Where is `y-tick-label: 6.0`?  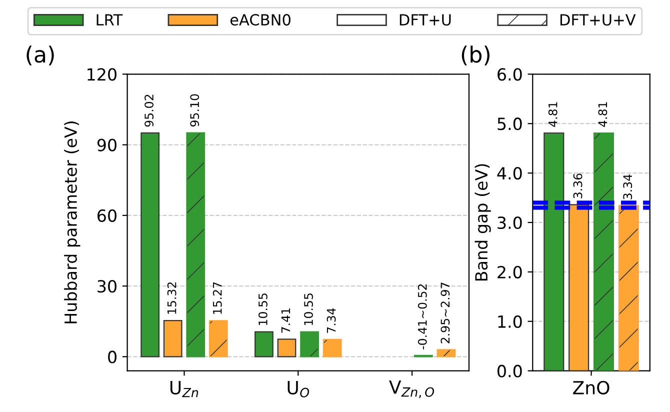 y-tick-label: 6.0 is located at coordinates (510, 74).